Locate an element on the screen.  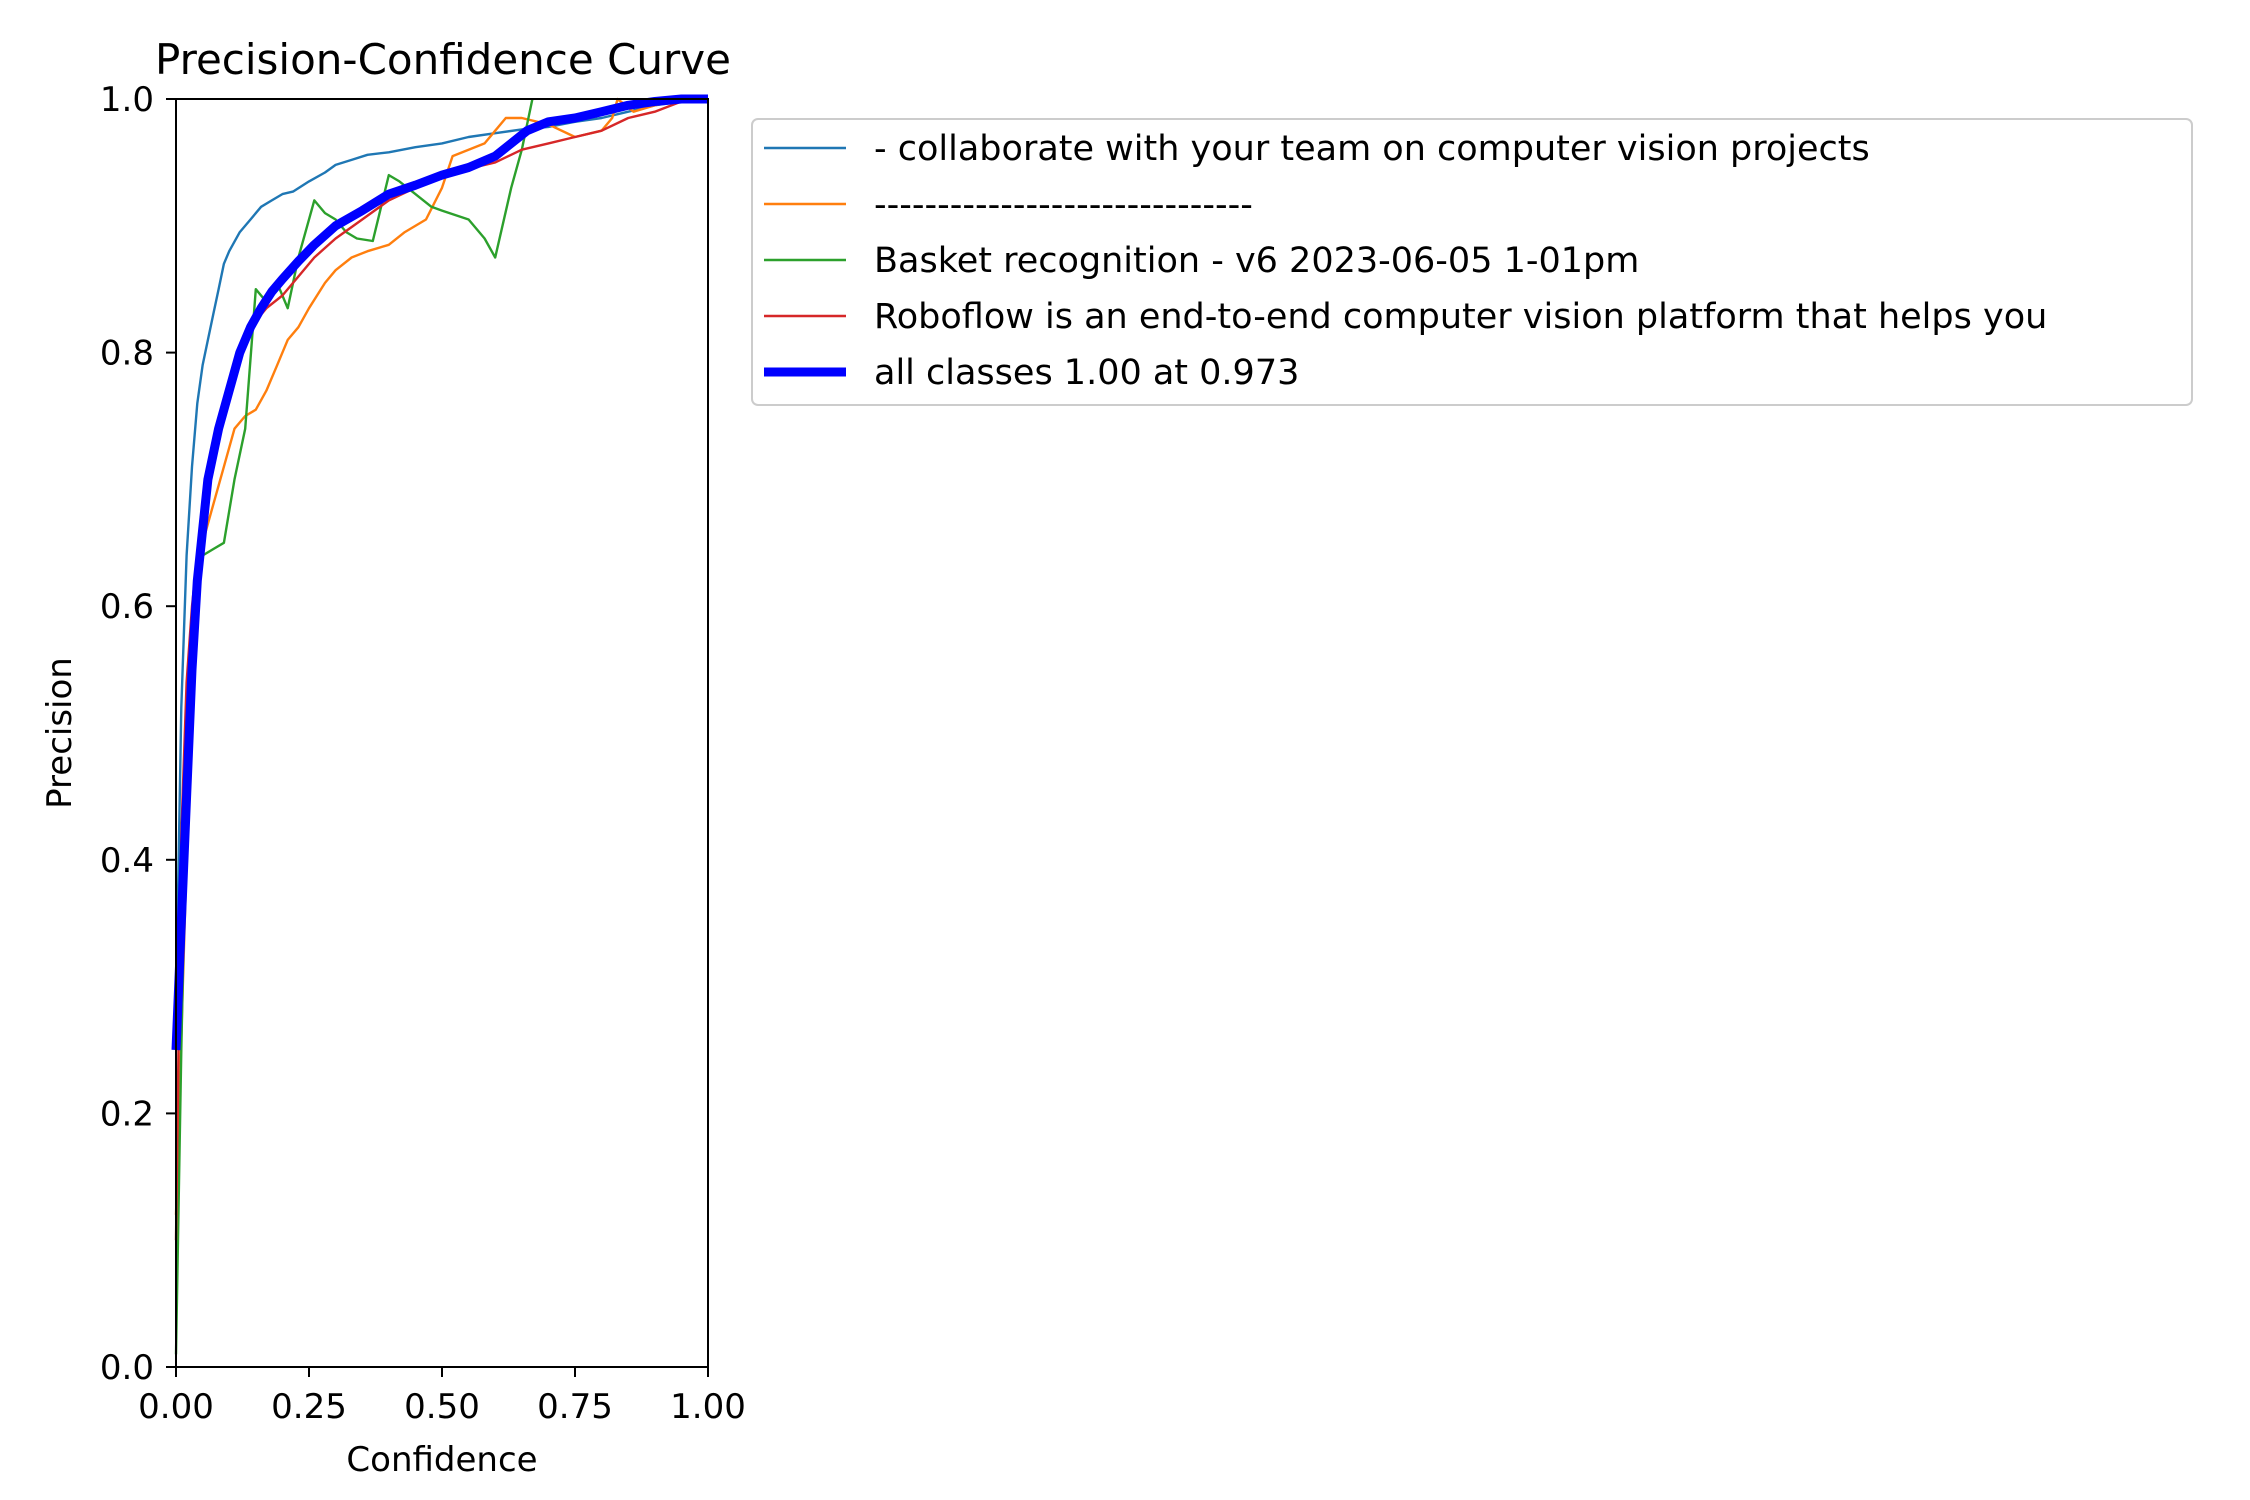
legend-frame is located at coordinates (1472, 262).